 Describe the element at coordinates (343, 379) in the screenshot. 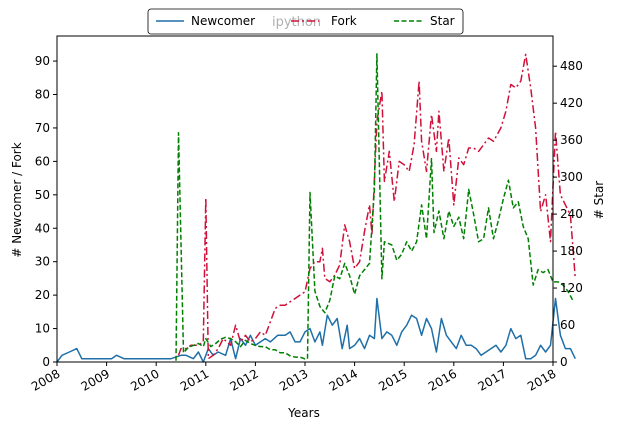

I see `x-tick-label: 2014` at that location.